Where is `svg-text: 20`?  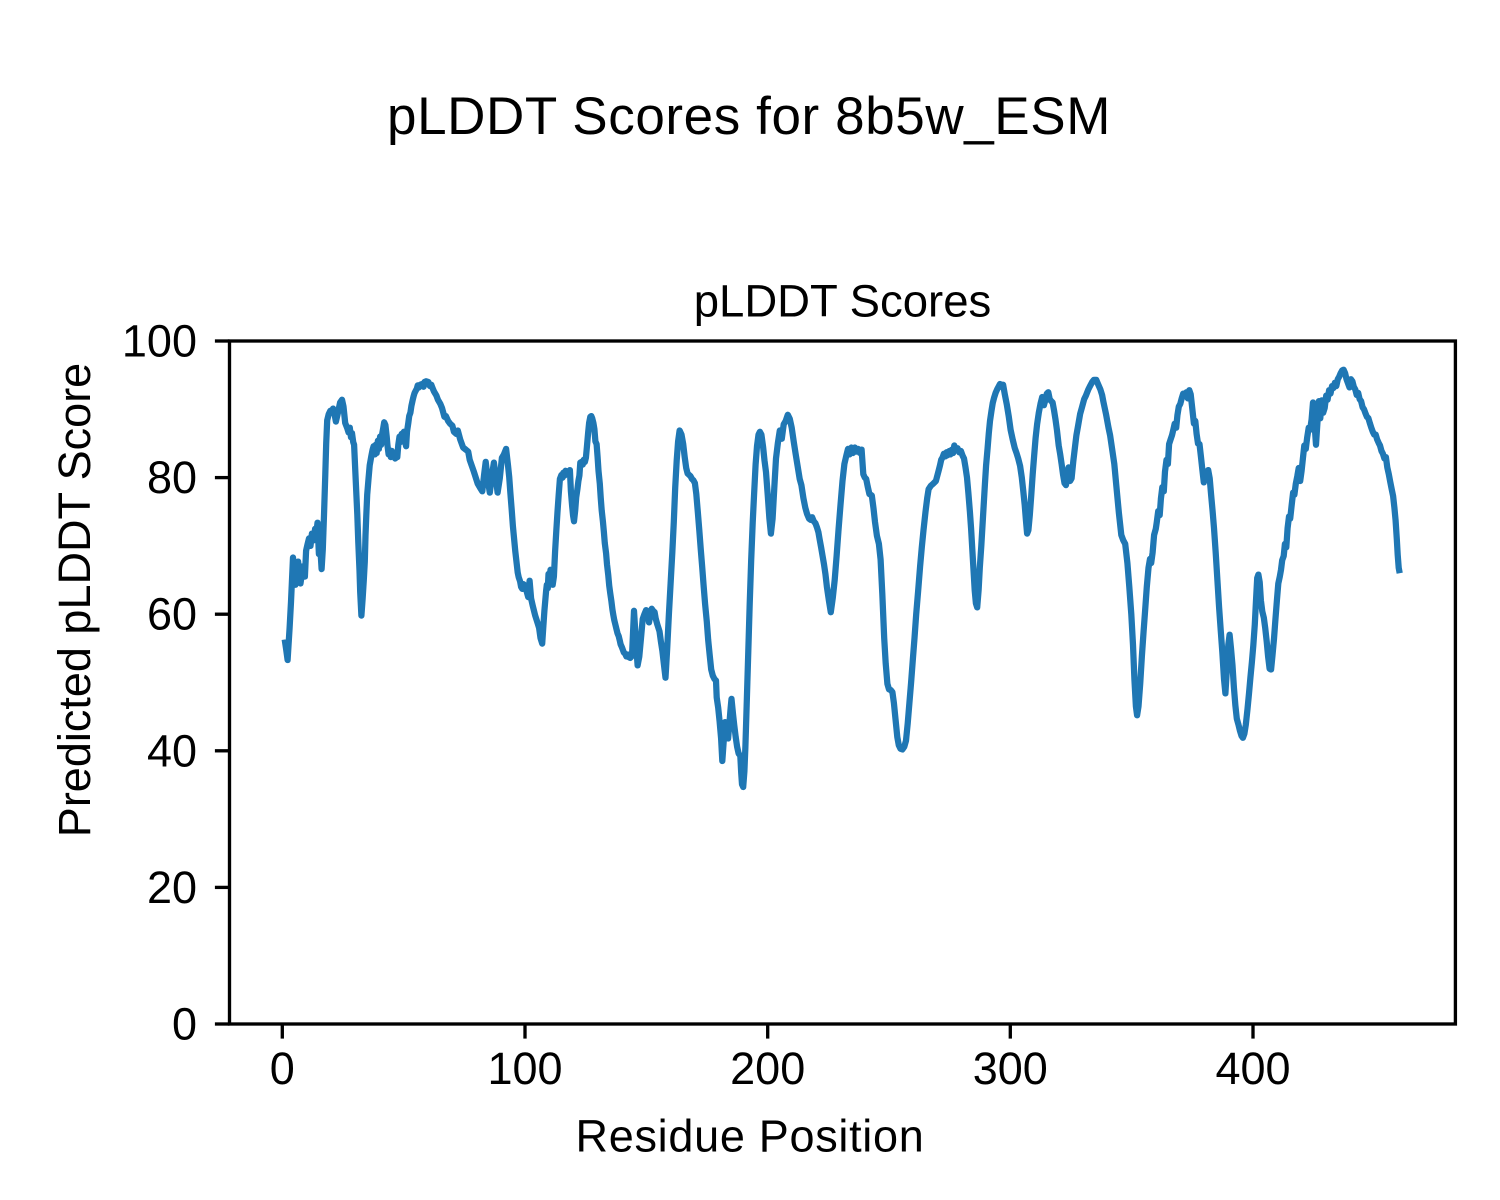
svg-text: 20 is located at coordinates (172, 887).